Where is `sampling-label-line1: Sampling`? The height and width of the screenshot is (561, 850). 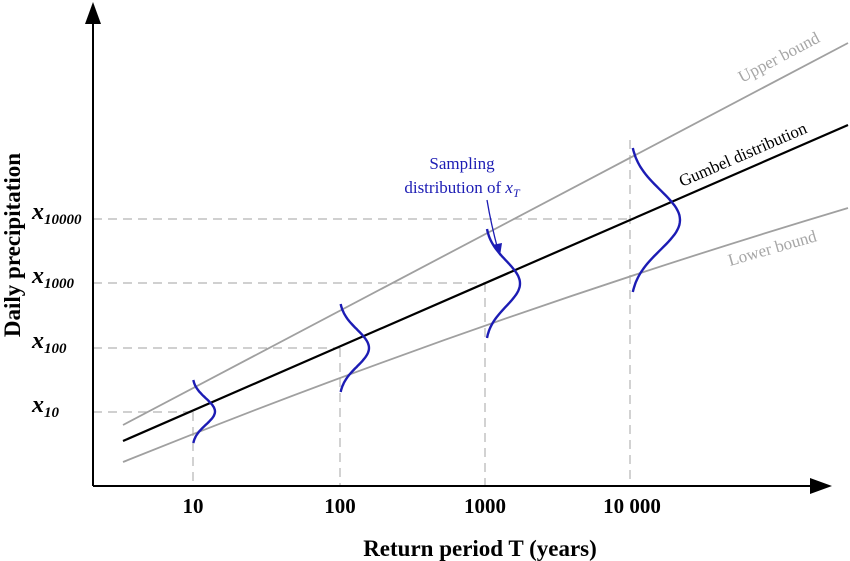
sampling-label-line1: Sampling is located at coordinates (462, 163).